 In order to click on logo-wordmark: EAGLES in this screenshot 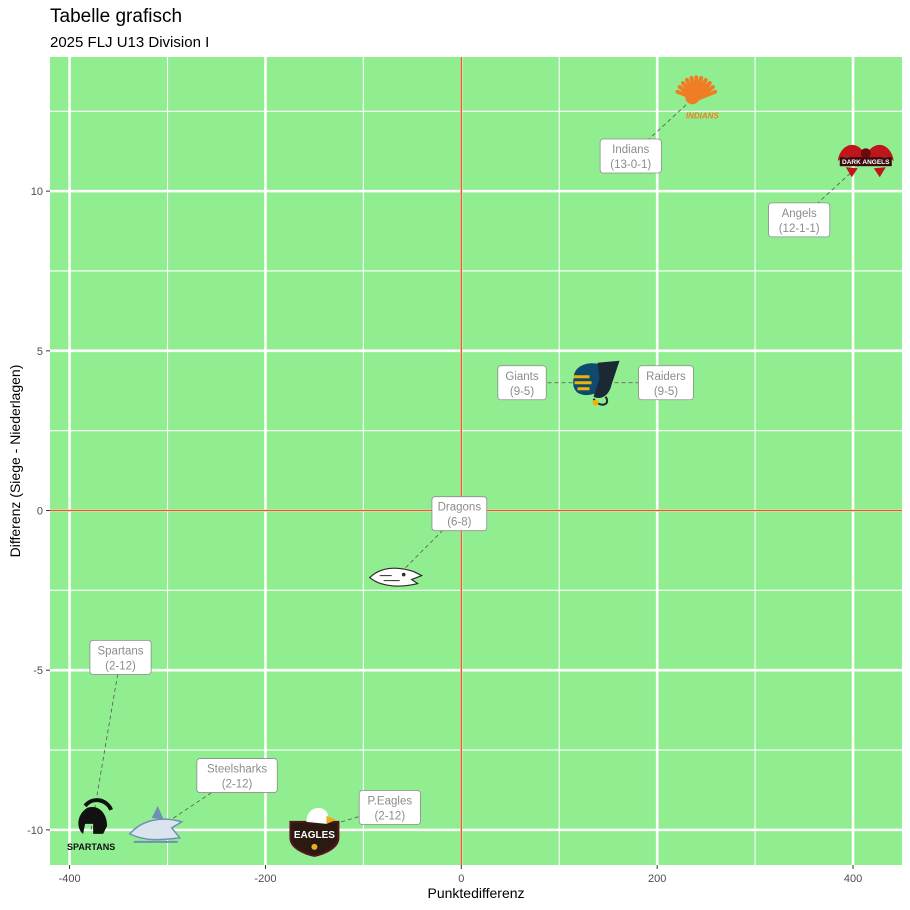, I will do `click(314, 835)`.